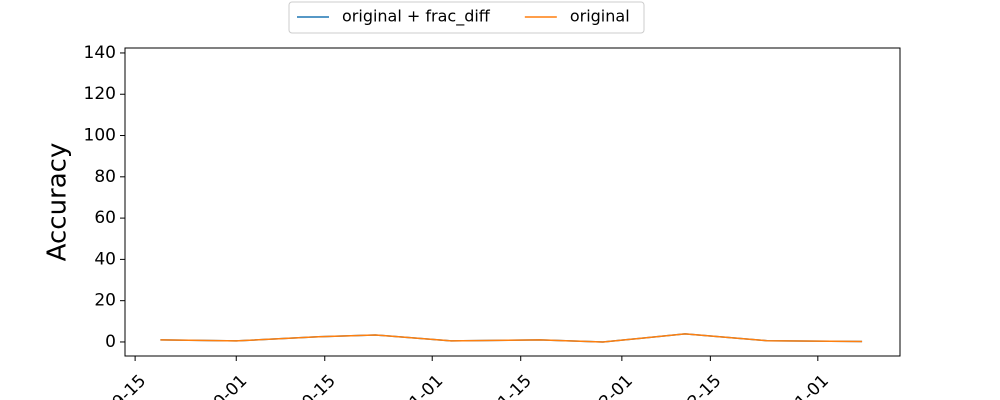  I want to click on y-tick-label: 40, so click(105, 259).